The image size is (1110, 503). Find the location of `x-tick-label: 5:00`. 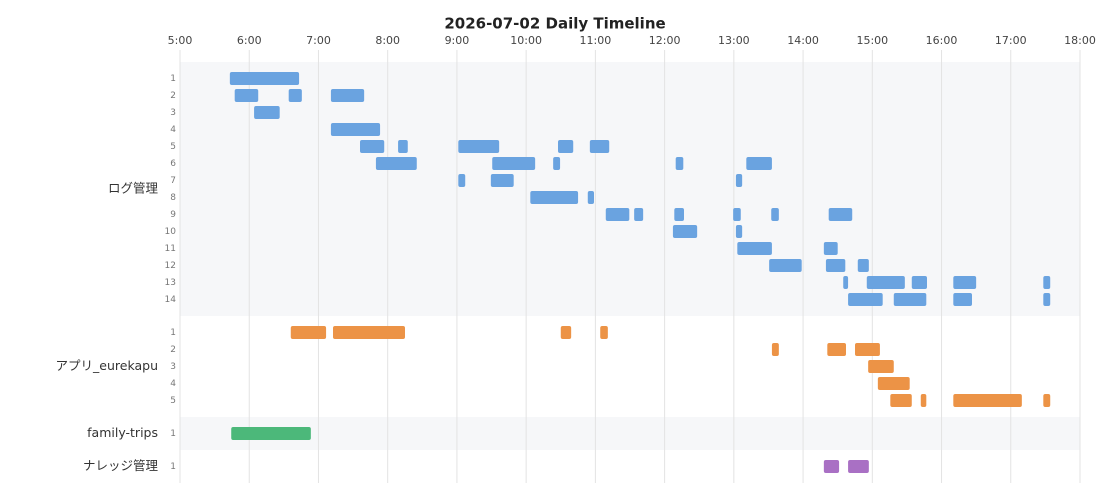

x-tick-label: 5:00 is located at coordinates (180, 40).